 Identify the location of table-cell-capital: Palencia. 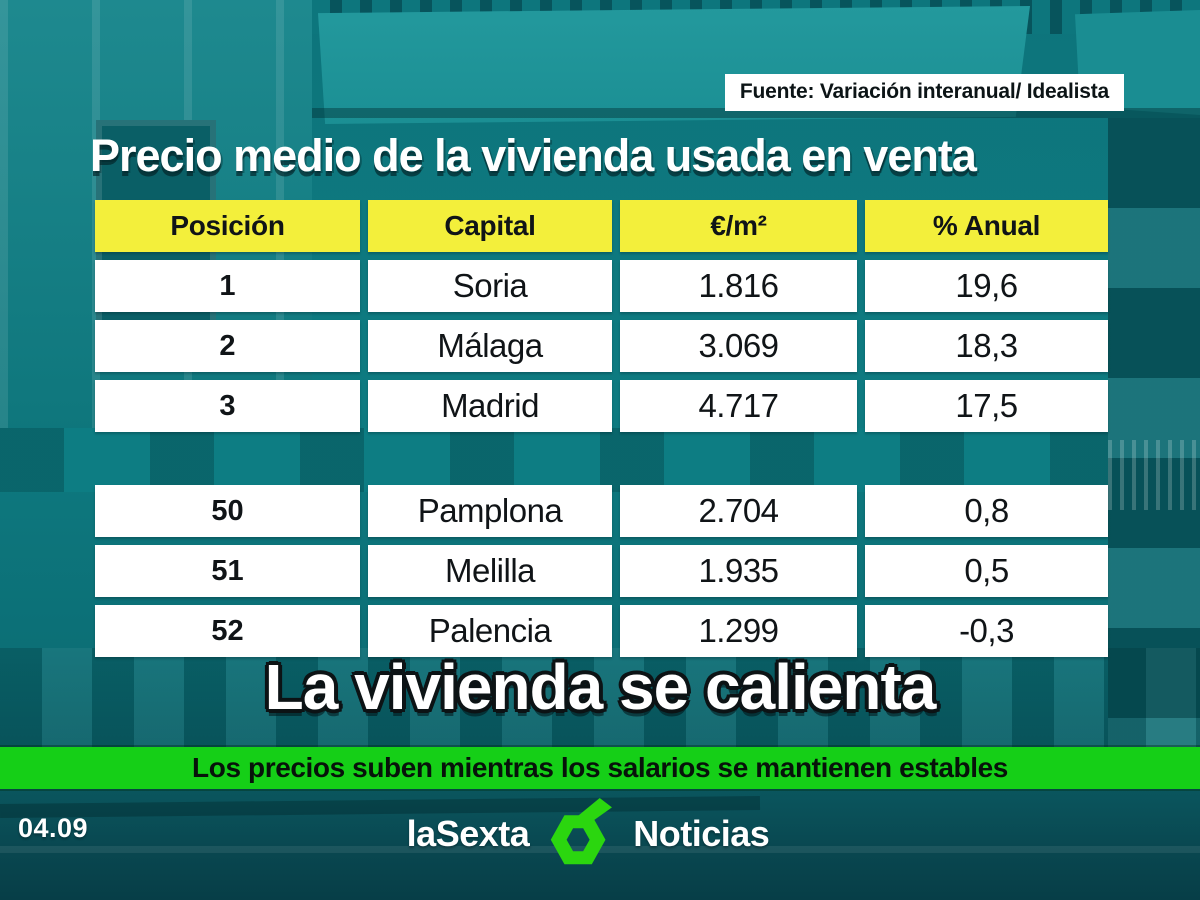
(490, 631).